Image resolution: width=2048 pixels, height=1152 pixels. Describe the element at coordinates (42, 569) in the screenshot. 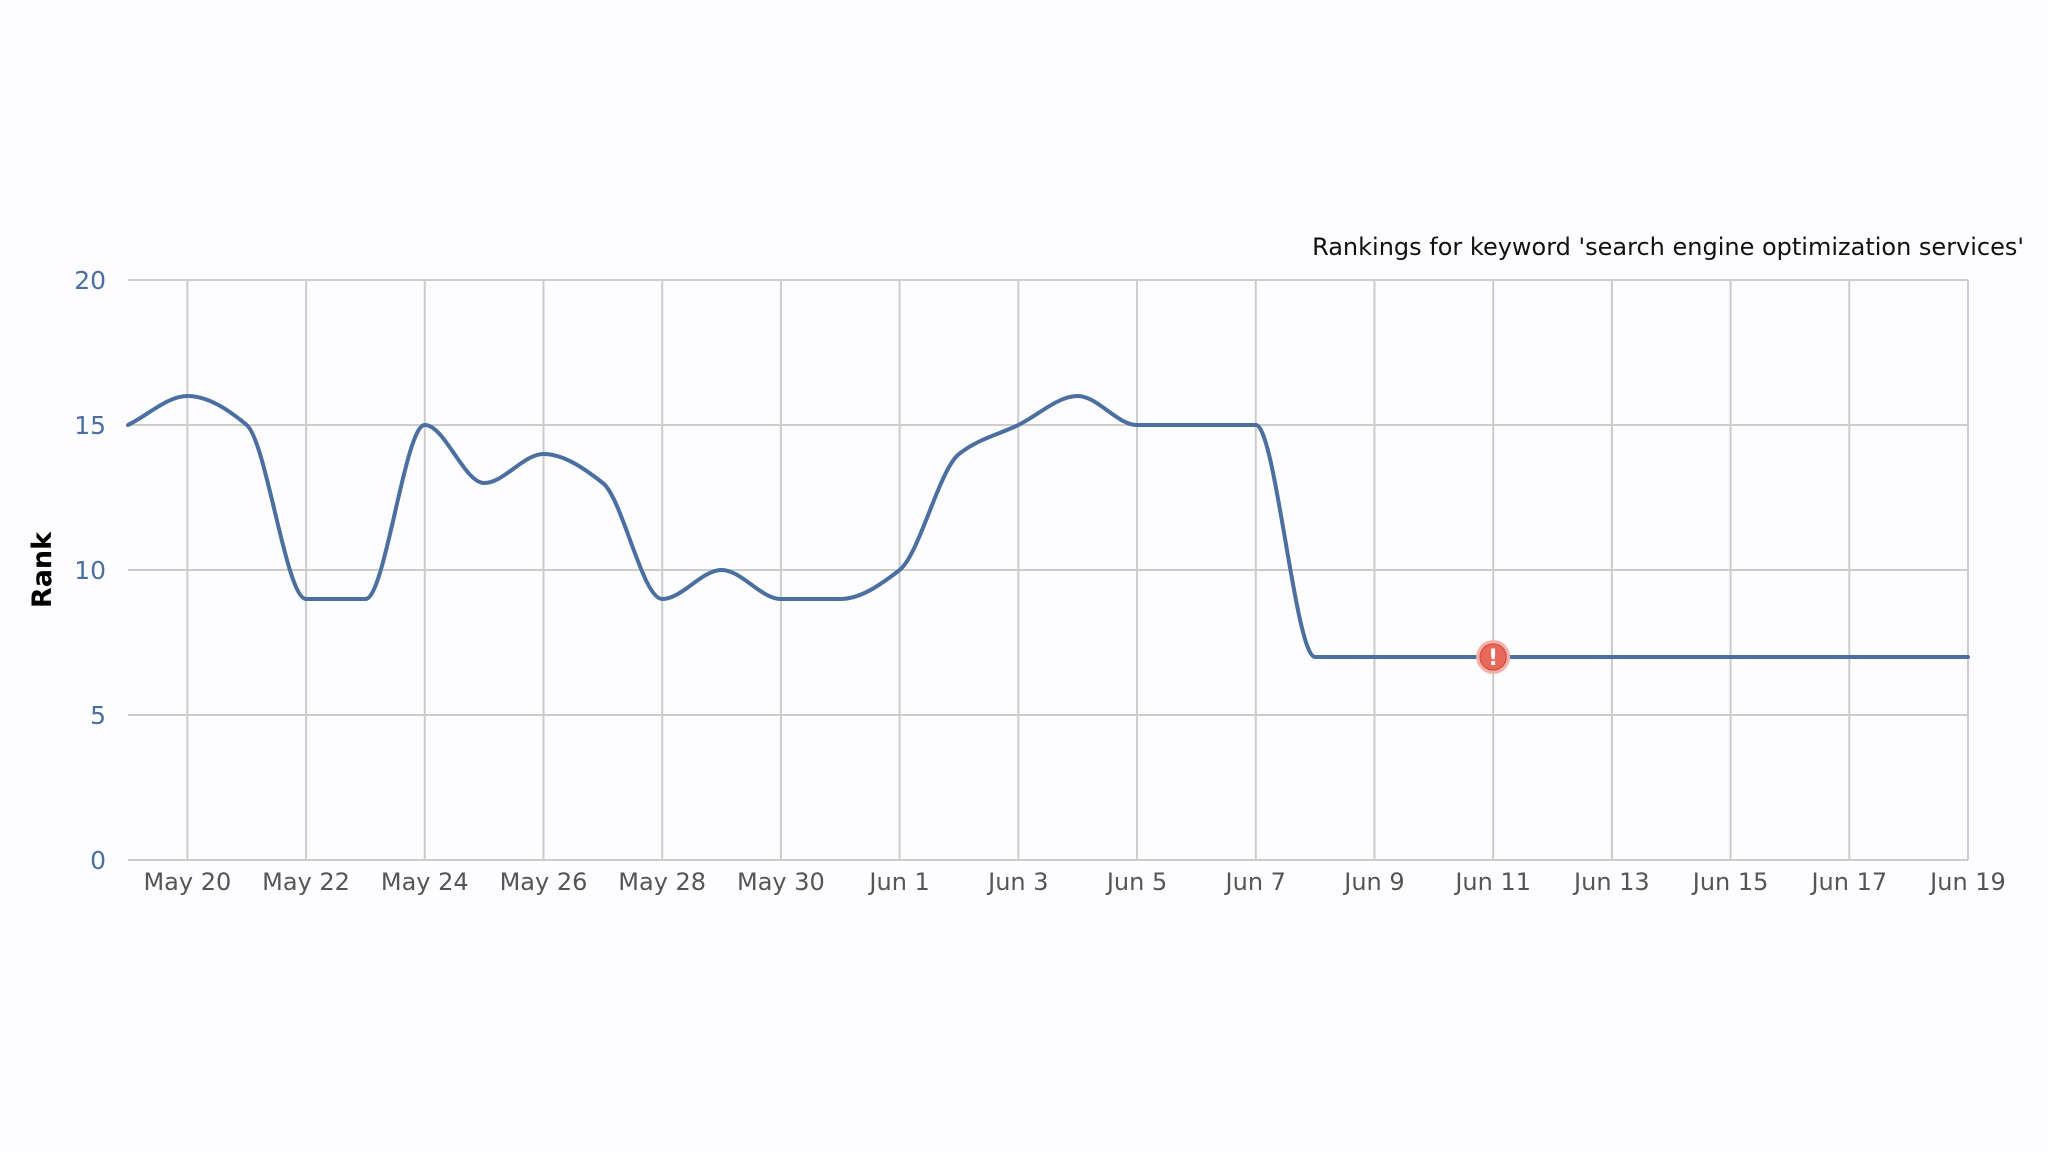

I see `y-axis-label: Rank` at that location.